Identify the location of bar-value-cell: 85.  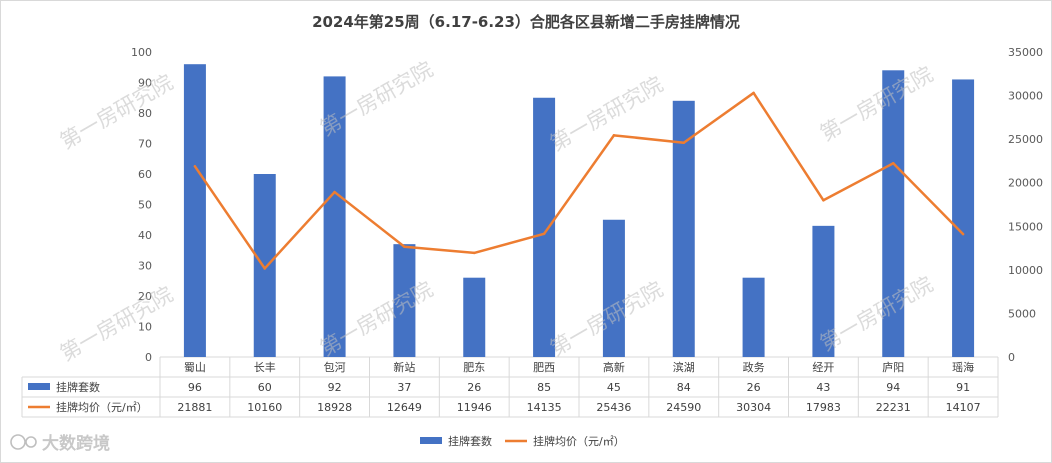
(544, 387).